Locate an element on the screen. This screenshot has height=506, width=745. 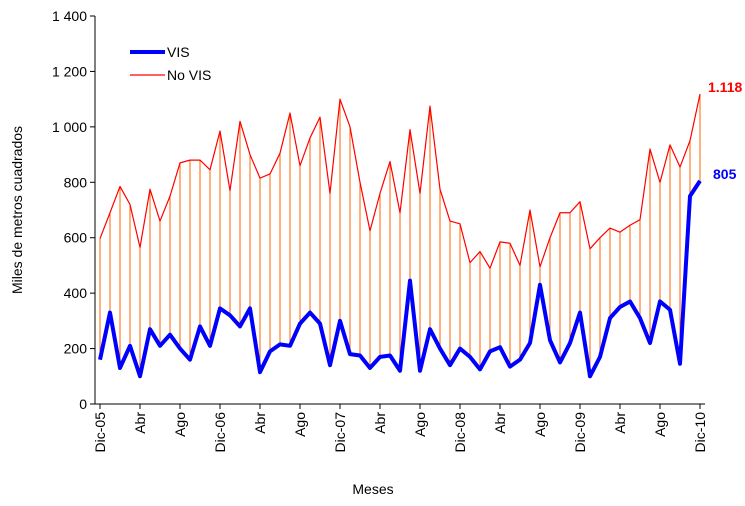
y-tick-label: 800 is located at coordinates (76, 182).